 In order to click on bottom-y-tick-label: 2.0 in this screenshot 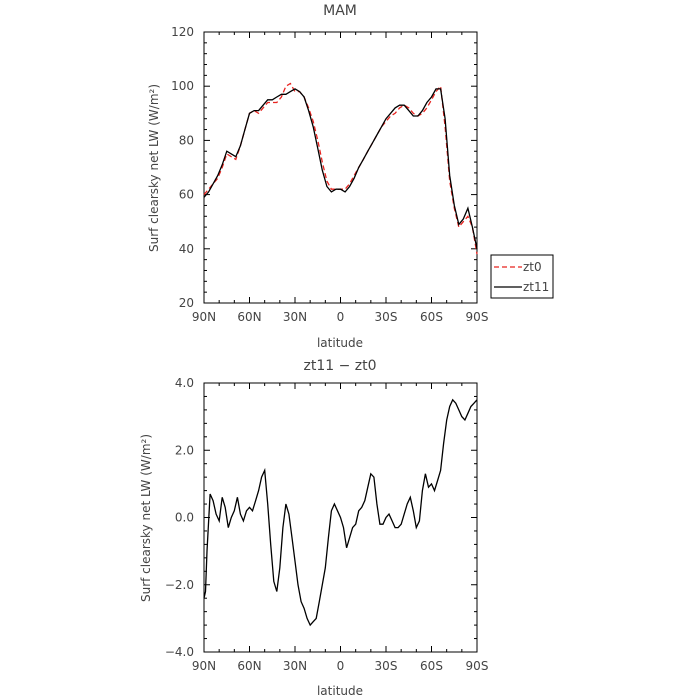, I will do `click(184, 450)`.